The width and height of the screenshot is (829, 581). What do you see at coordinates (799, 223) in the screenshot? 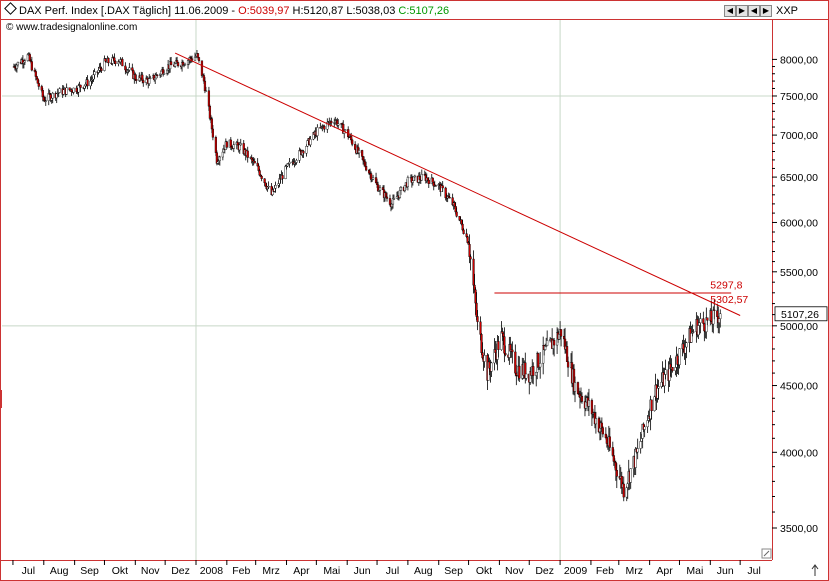
I see `y-tick-label: 6000,00` at bounding box center [799, 223].